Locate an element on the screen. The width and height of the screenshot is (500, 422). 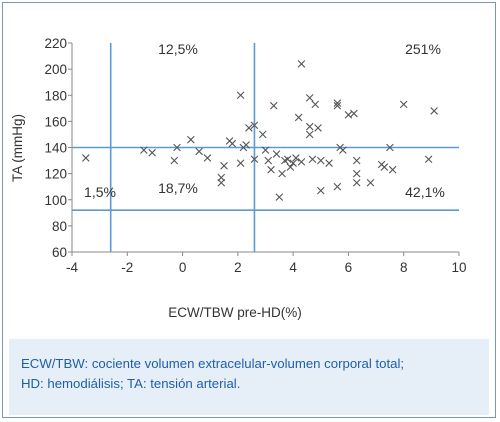
y-tick-label: 80 is located at coordinates (59, 226).